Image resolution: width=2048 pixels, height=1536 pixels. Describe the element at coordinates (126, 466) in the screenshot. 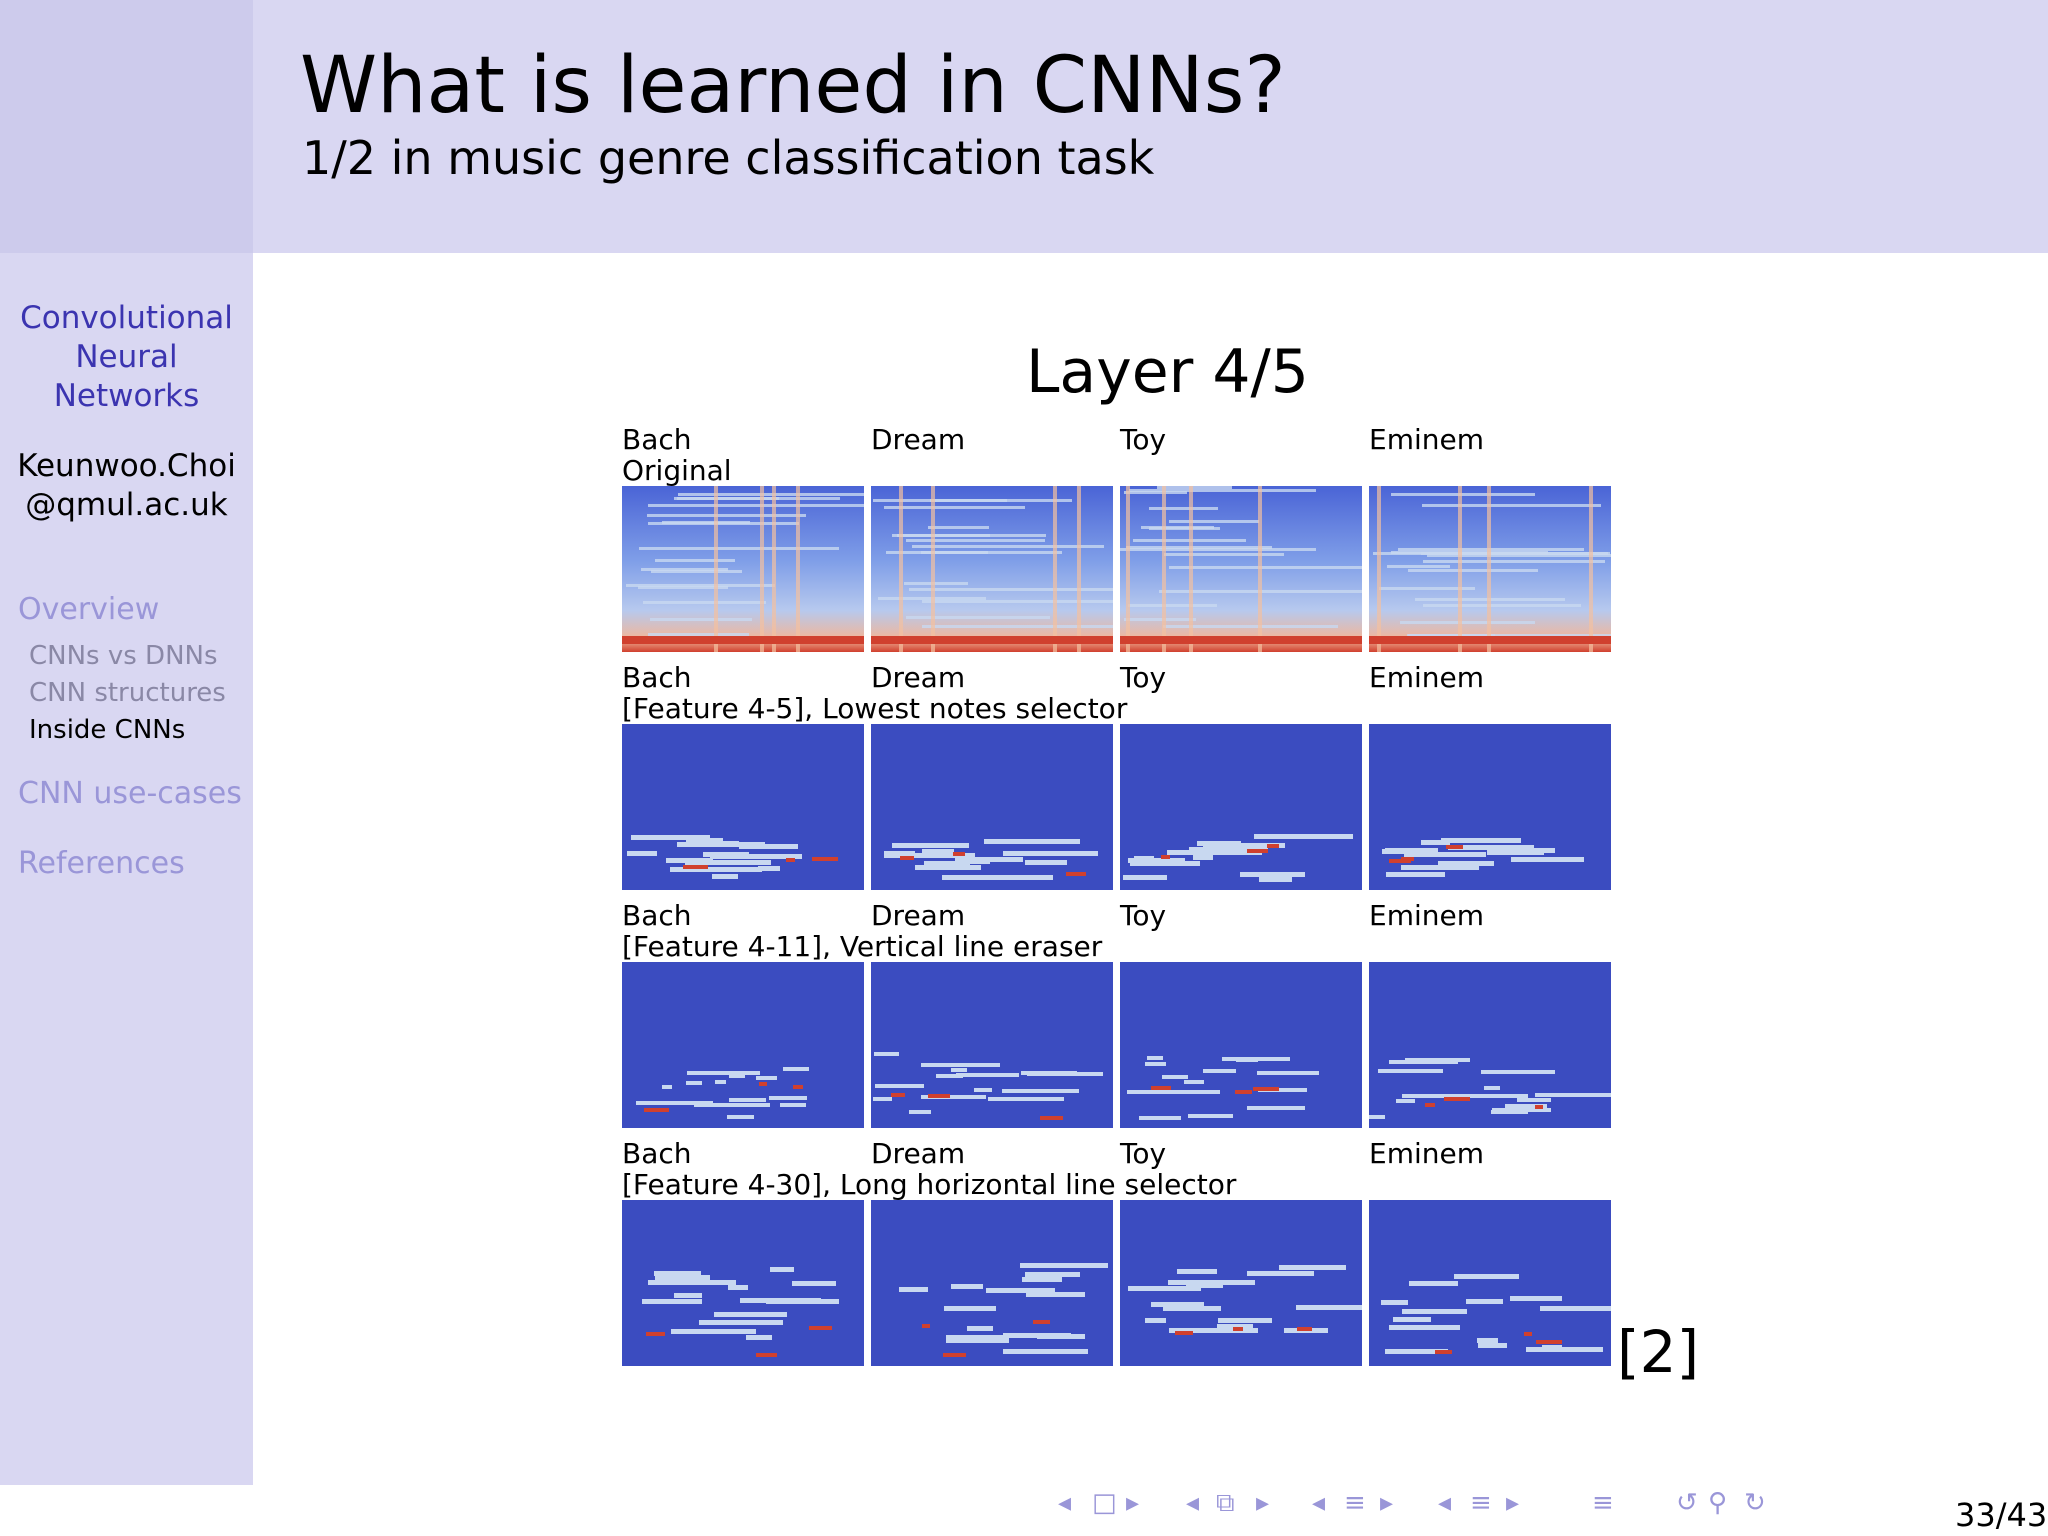

I see `author-line: Keunwoo.Choi` at that location.